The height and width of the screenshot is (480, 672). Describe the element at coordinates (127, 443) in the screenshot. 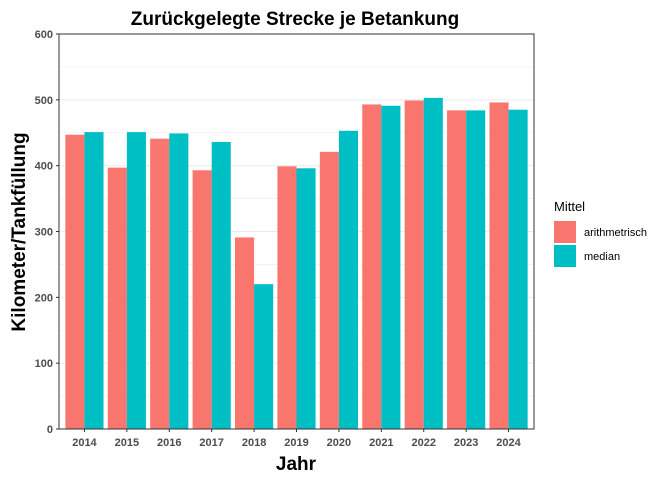

I see `x-tick-label: 2015` at that location.